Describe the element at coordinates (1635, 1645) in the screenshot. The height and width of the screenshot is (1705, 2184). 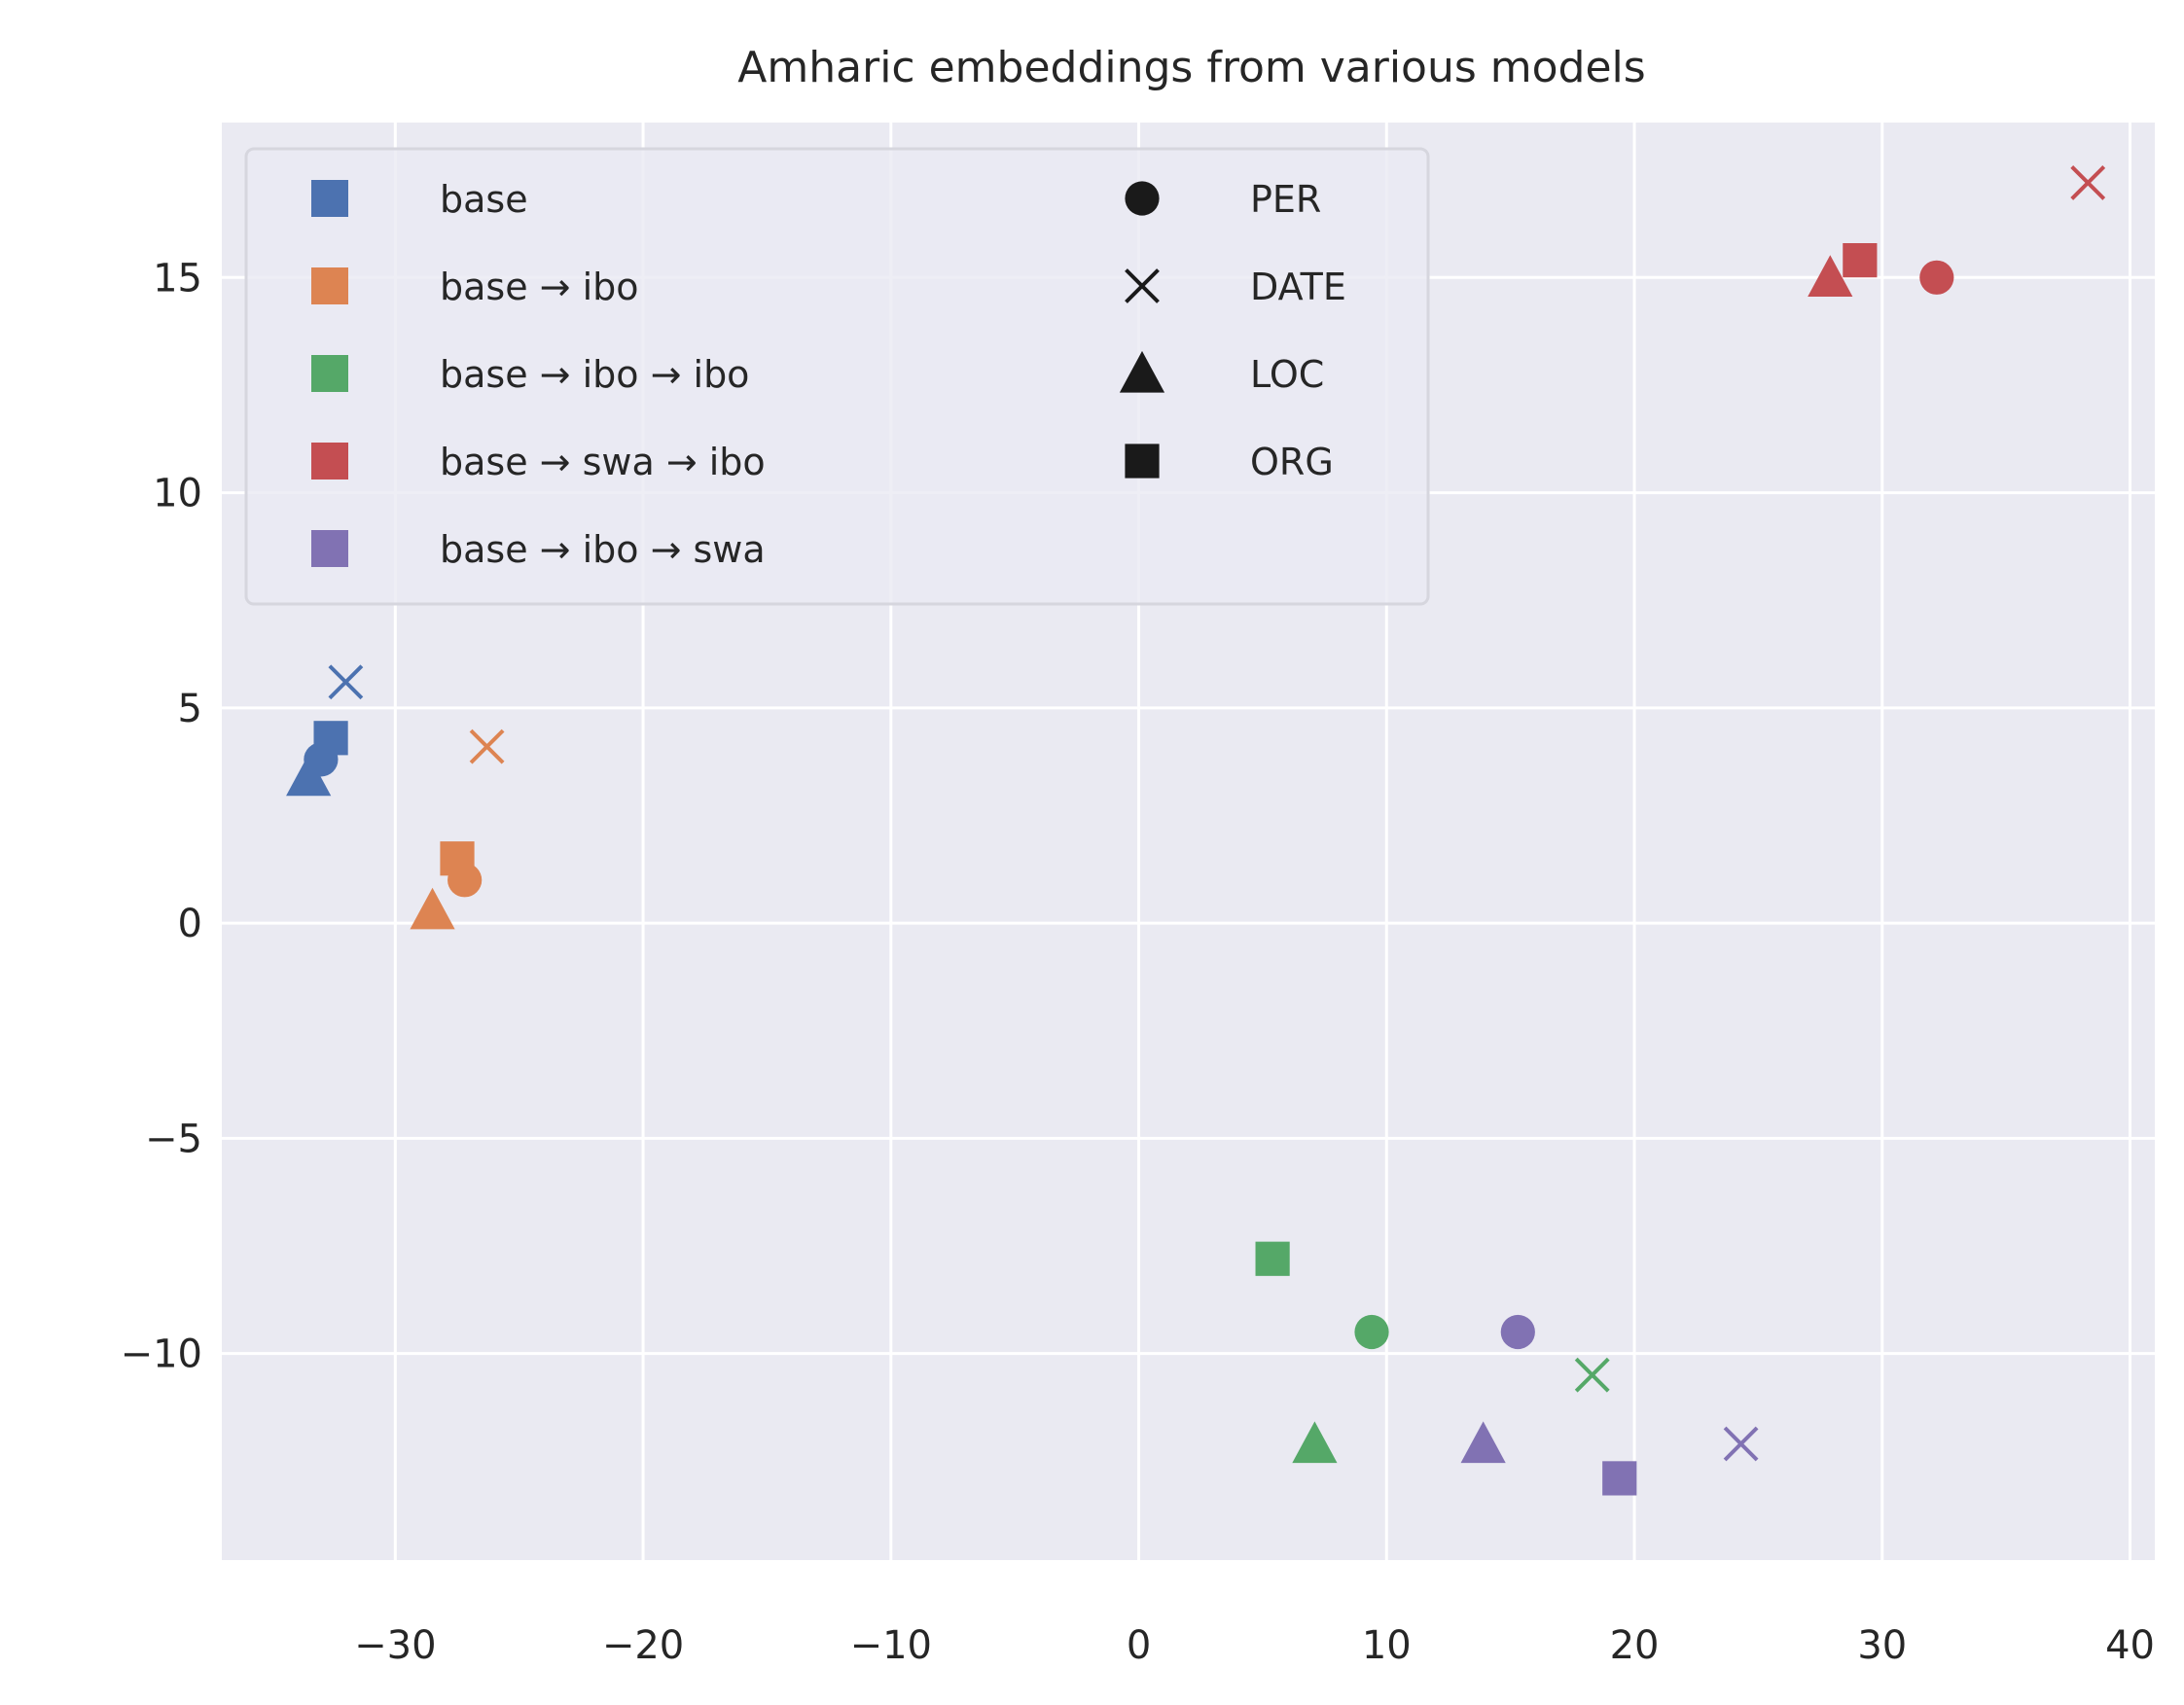
I see `x-tick-label: 20` at that location.